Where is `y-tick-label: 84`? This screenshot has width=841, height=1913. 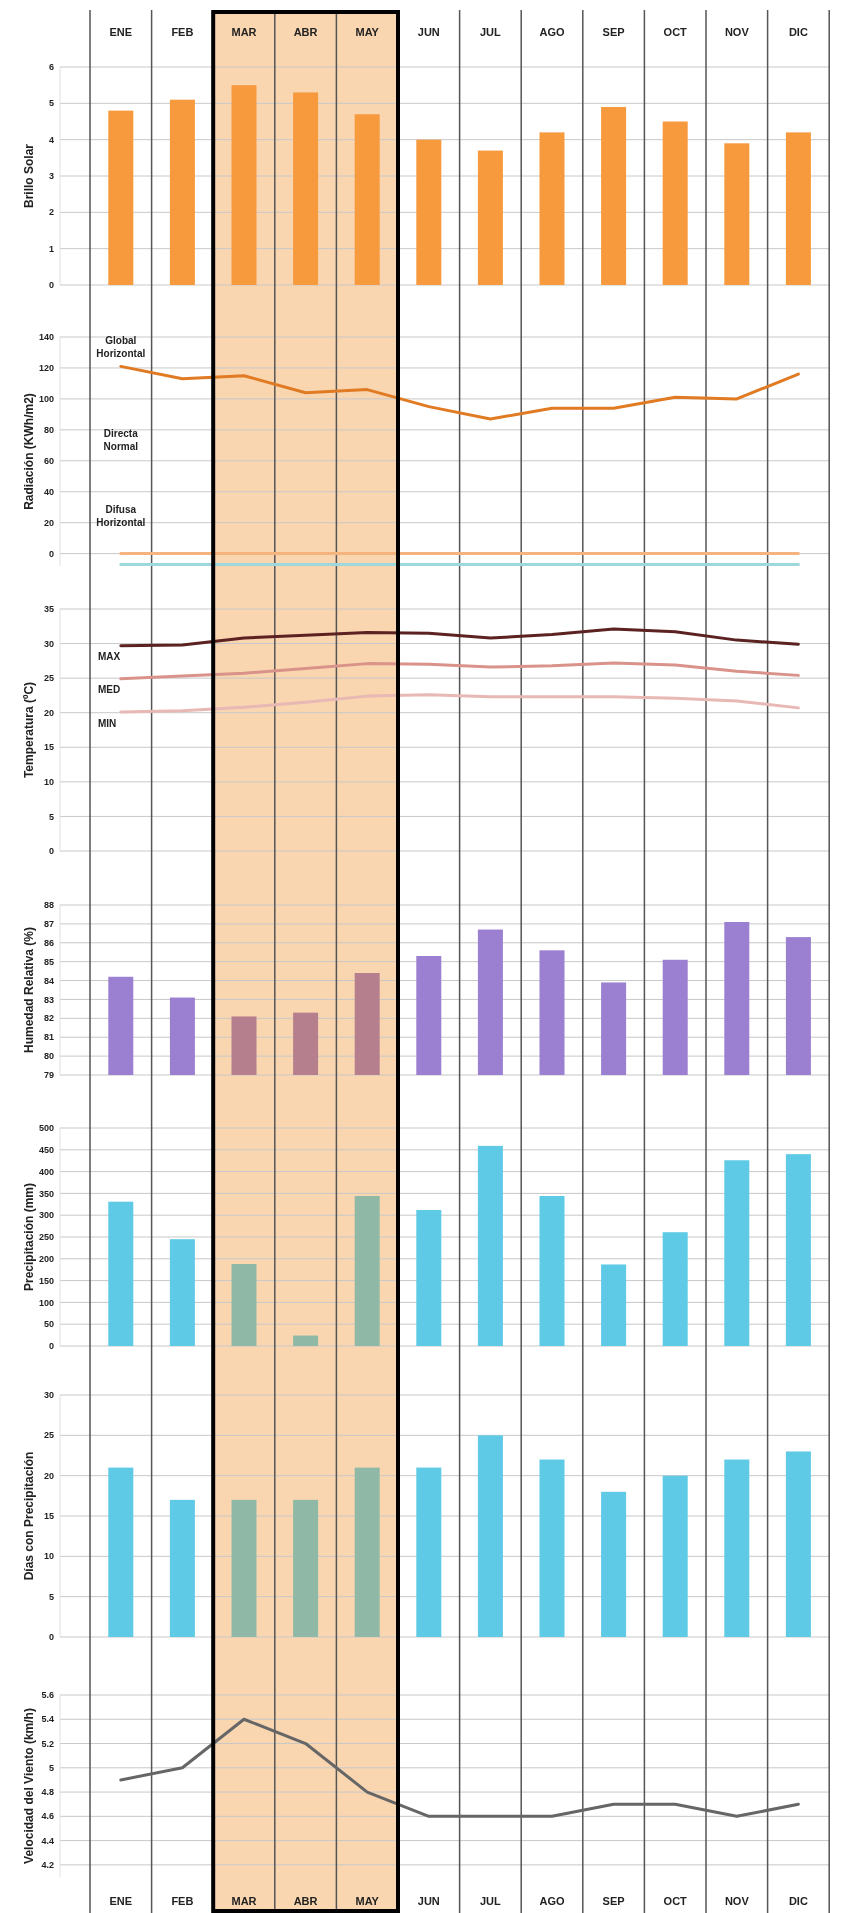
y-tick-label: 84 is located at coordinates (48, 980).